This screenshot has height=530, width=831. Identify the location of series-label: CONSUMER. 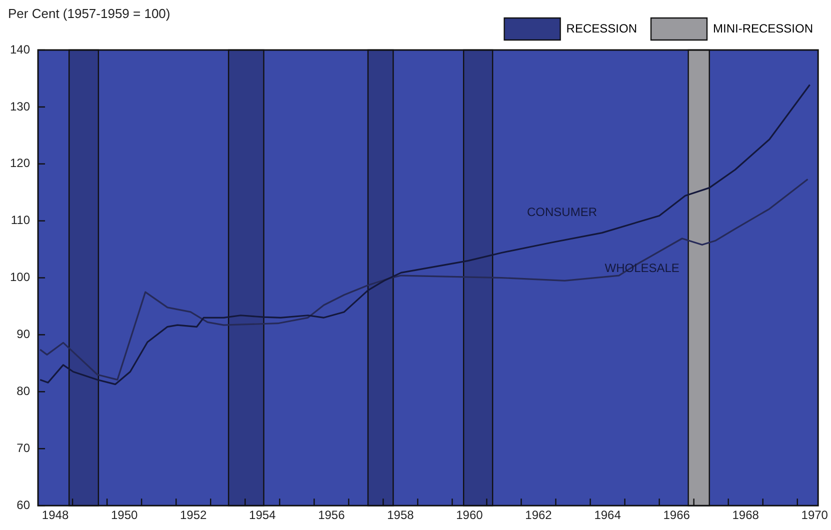
(562, 212).